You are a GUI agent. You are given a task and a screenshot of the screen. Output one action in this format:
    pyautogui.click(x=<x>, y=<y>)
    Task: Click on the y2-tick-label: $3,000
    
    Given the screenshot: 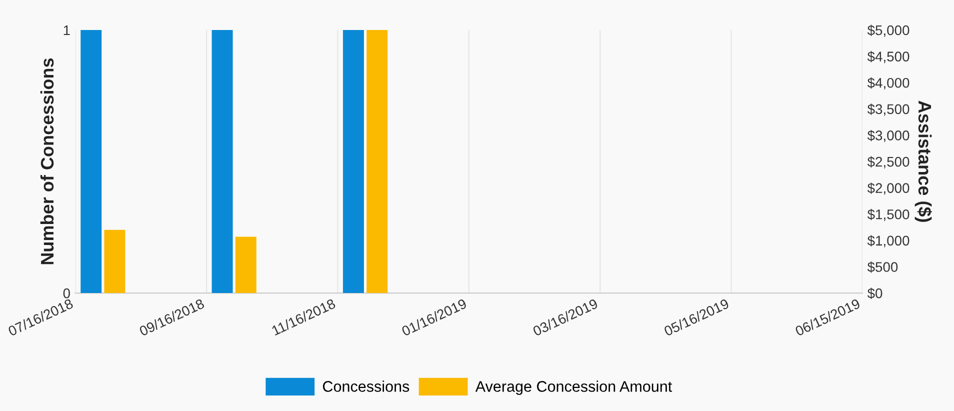 What is the action you would take?
    pyautogui.click(x=888, y=136)
    